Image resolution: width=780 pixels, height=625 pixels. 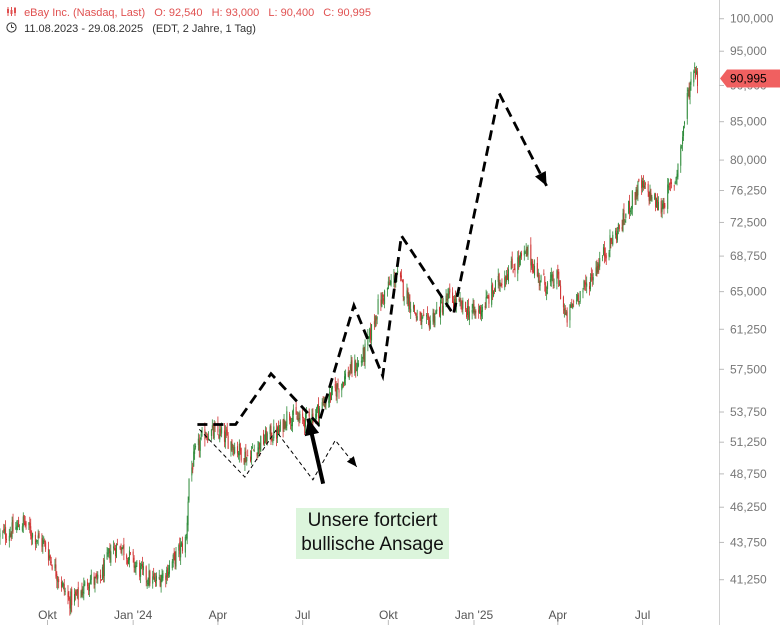 I want to click on annotation-arrowhead, so click(x=312, y=427).